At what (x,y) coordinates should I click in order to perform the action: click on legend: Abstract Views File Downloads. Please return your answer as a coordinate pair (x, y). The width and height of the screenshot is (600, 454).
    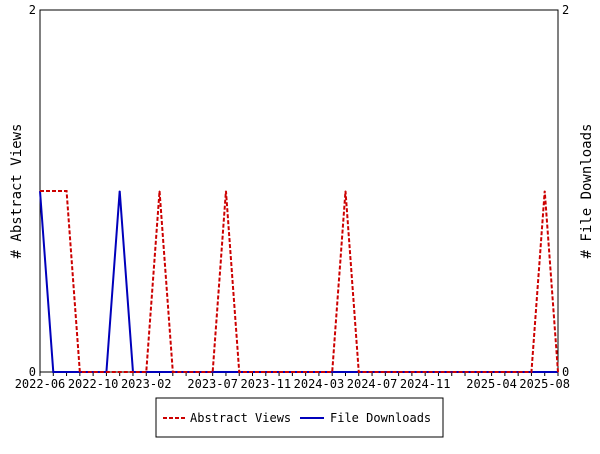
    Looking at the image, I should click on (299, 417).